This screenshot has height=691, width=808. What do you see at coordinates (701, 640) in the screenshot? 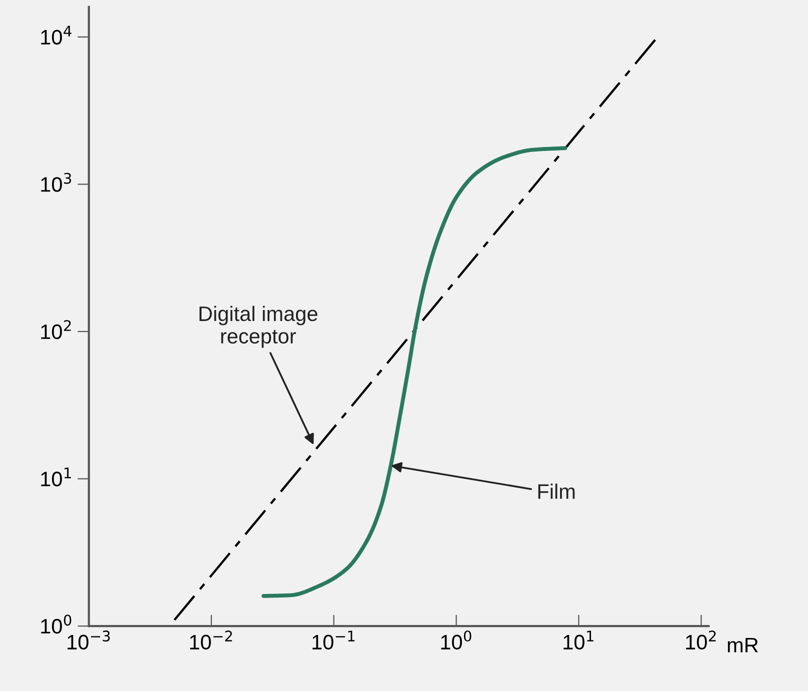
I see `x-tick-label: 10$^{2}$` at bounding box center [701, 640].